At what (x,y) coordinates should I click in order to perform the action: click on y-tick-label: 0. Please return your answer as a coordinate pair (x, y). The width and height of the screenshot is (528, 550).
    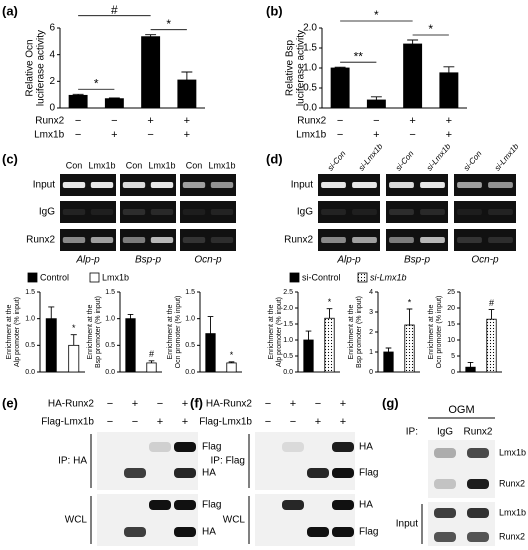
    Looking at the image, I should click on (52, 108).